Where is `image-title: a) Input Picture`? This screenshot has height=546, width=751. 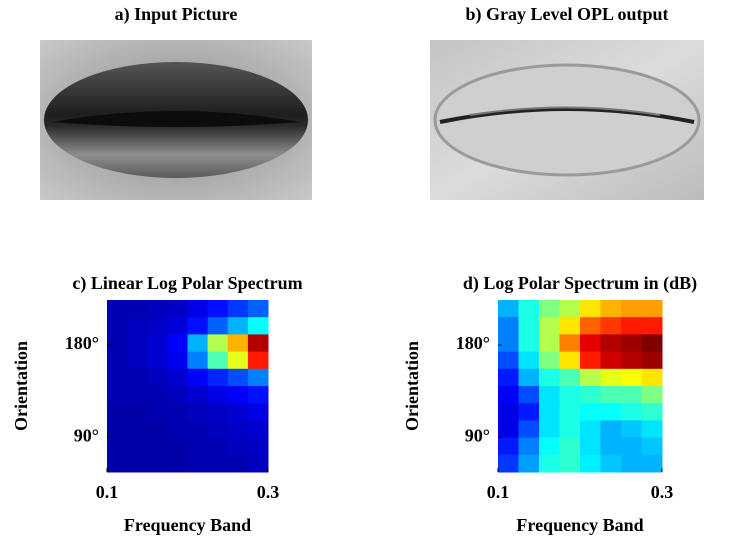 image-title: a) Input Picture is located at coordinates (176, 14).